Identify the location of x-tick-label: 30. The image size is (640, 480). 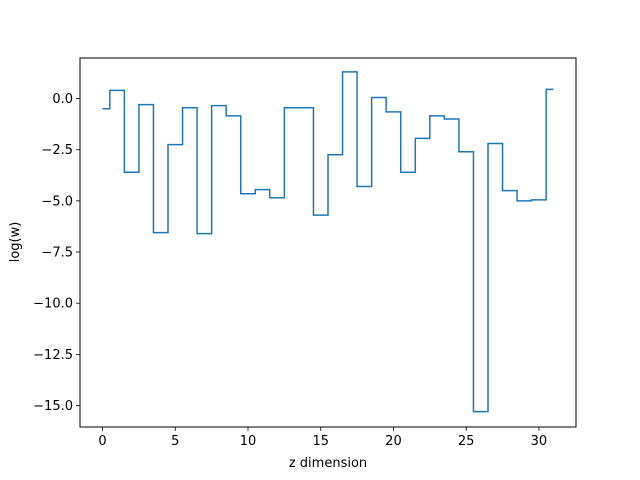
(539, 441).